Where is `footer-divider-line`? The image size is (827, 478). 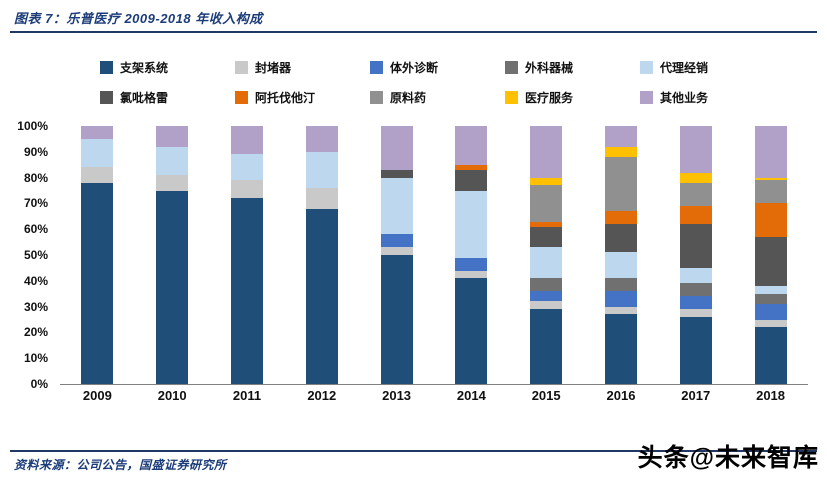 footer-divider-line is located at coordinates (413, 451).